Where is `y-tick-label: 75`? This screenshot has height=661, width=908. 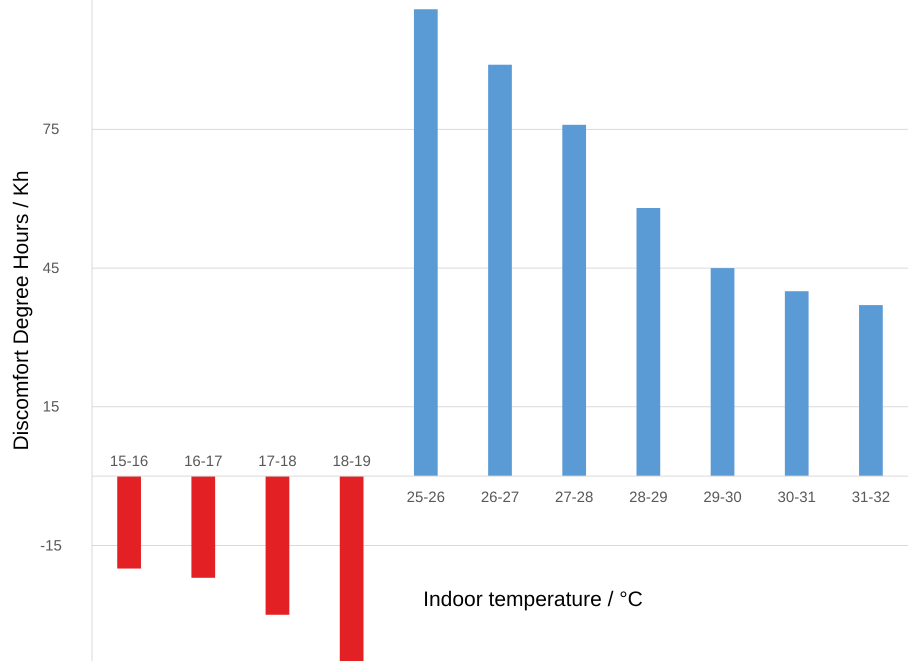 y-tick-label: 75 is located at coordinates (51, 129).